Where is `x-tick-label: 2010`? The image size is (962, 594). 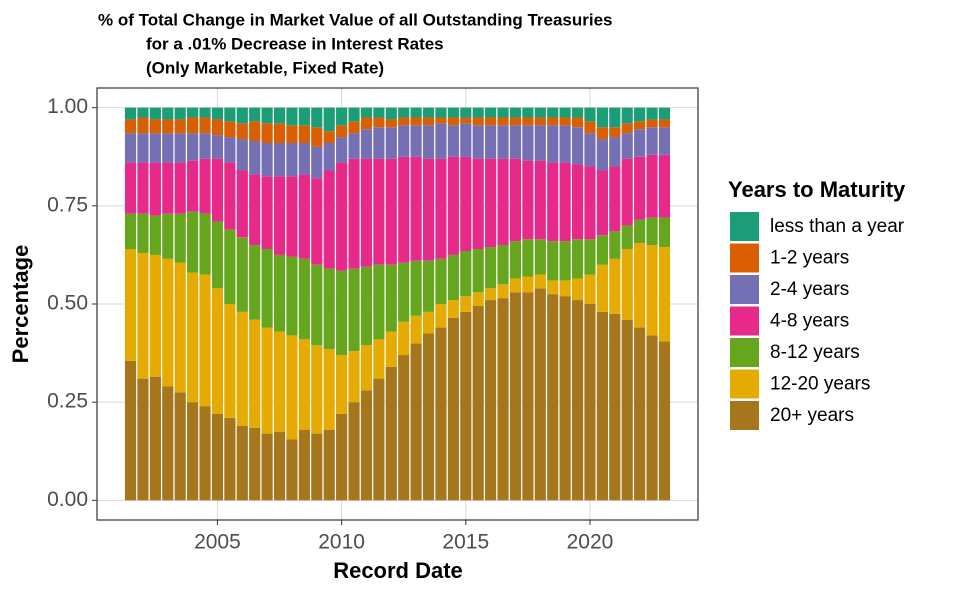 x-tick-label: 2010 is located at coordinates (341, 542).